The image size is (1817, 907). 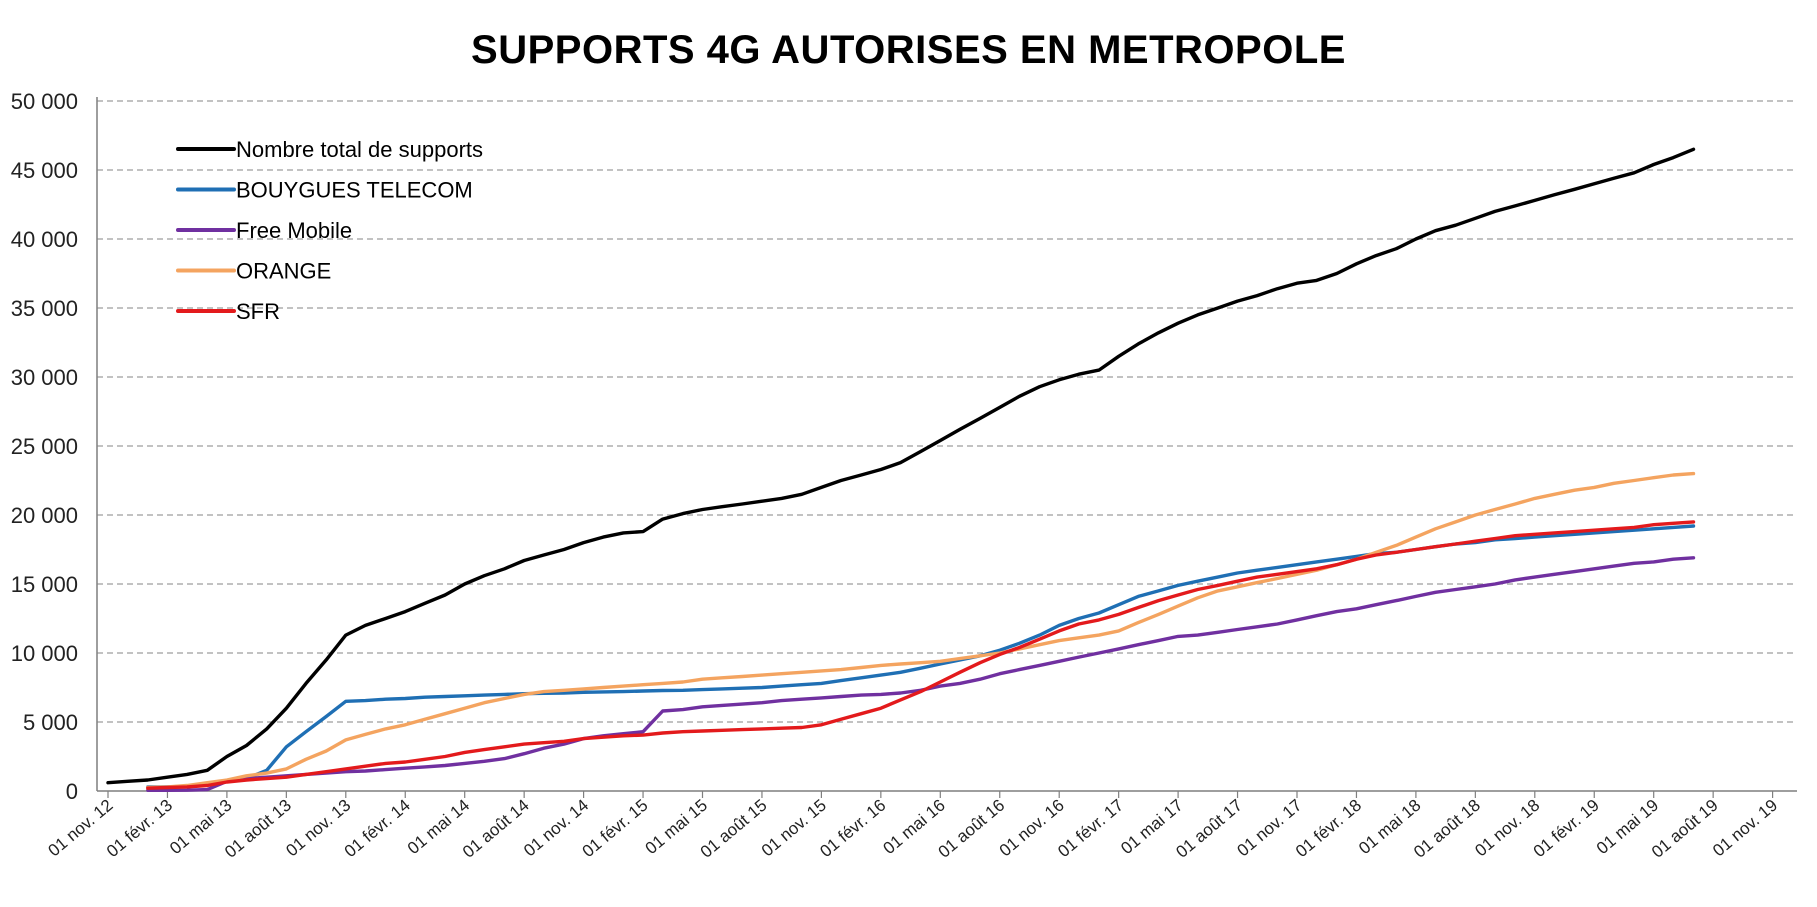 I want to click on y-tick-label: 30 000, so click(x=44, y=377).